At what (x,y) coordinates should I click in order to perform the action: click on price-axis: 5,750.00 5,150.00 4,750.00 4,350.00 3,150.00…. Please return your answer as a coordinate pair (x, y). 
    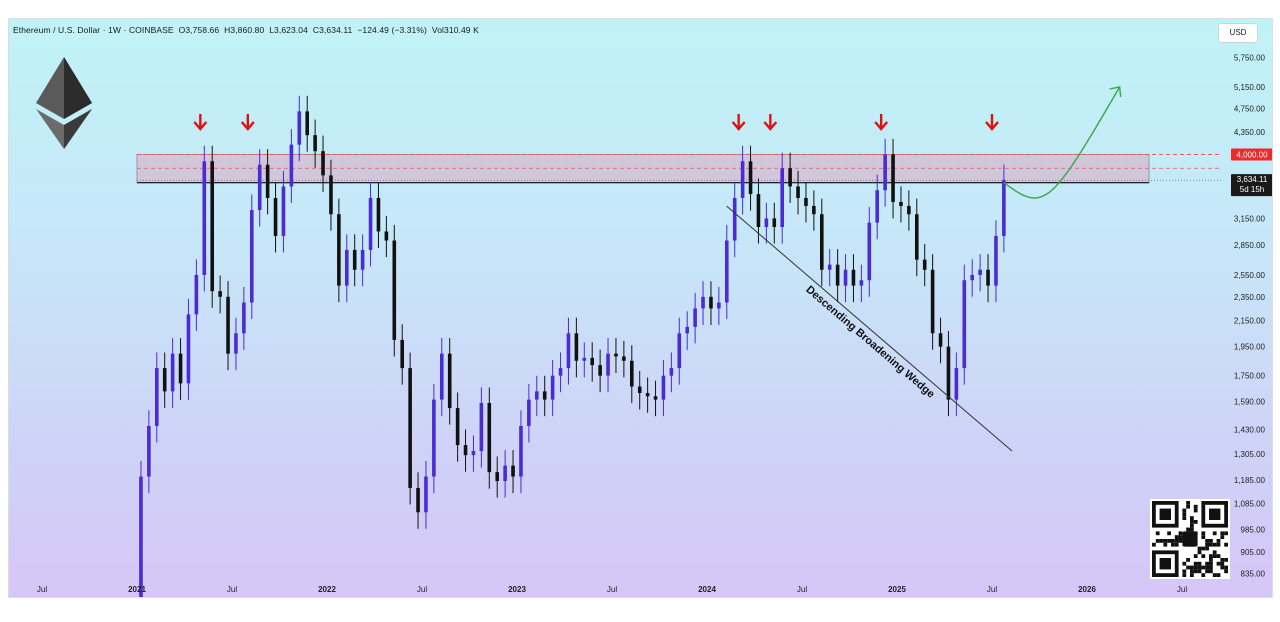
    Looking at the image, I should click on (1250, 315).